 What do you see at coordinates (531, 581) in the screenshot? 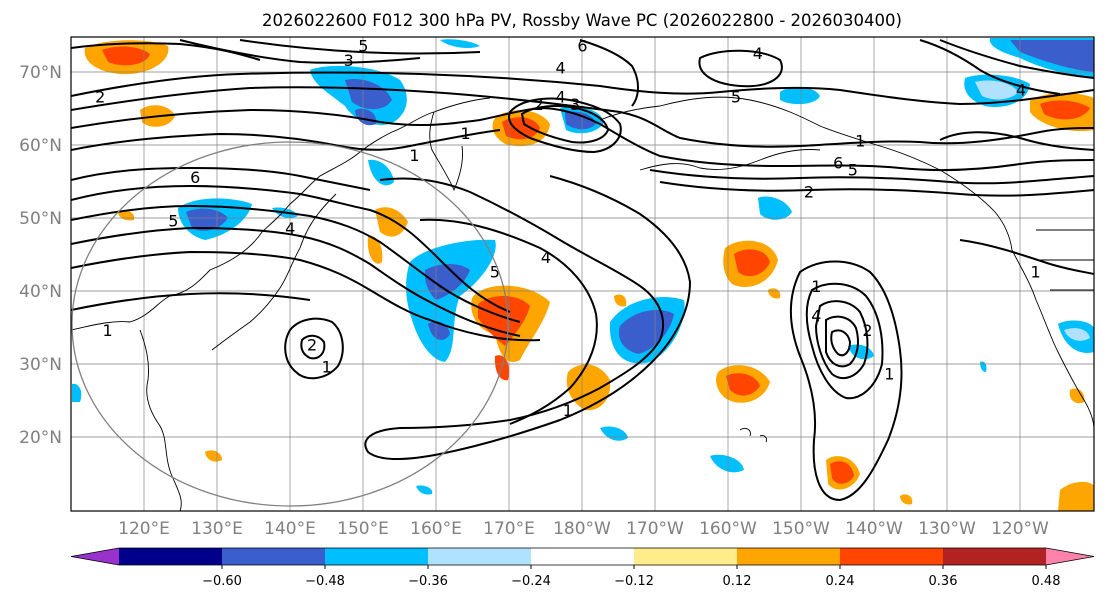
I see `colorbar-tick-label: −0.24` at bounding box center [531, 581].